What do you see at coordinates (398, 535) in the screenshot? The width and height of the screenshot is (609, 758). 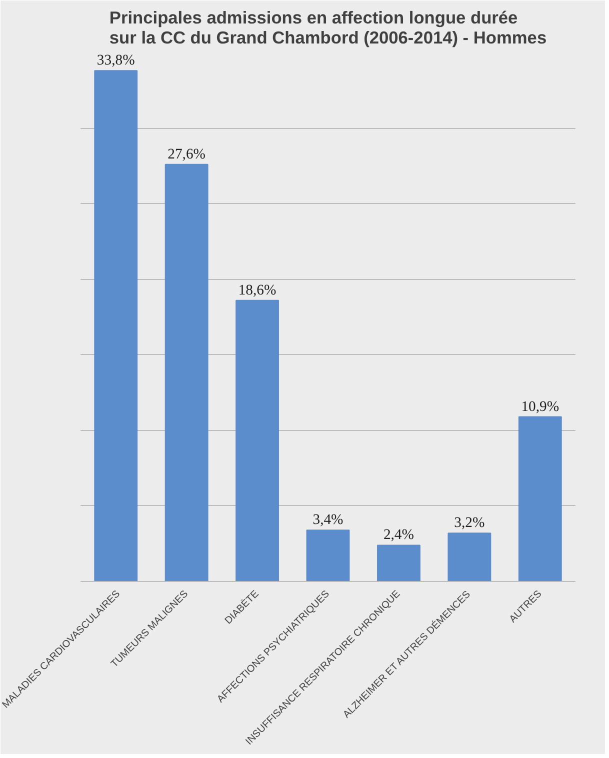 I see `data-label: 2,4%` at bounding box center [398, 535].